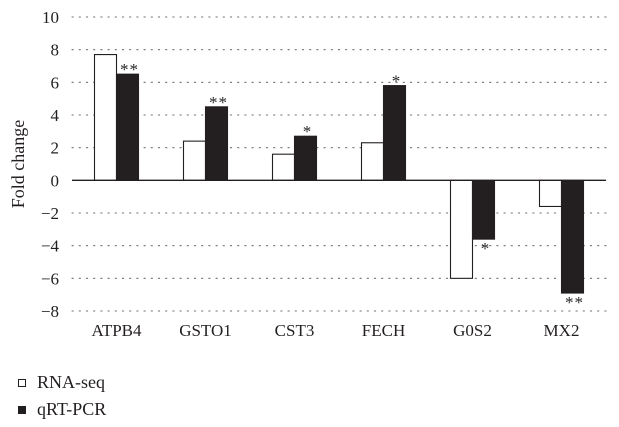  What do you see at coordinates (562, 330) in the screenshot?
I see `category-label-mx2: MX2` at bounding box center [562, 330].